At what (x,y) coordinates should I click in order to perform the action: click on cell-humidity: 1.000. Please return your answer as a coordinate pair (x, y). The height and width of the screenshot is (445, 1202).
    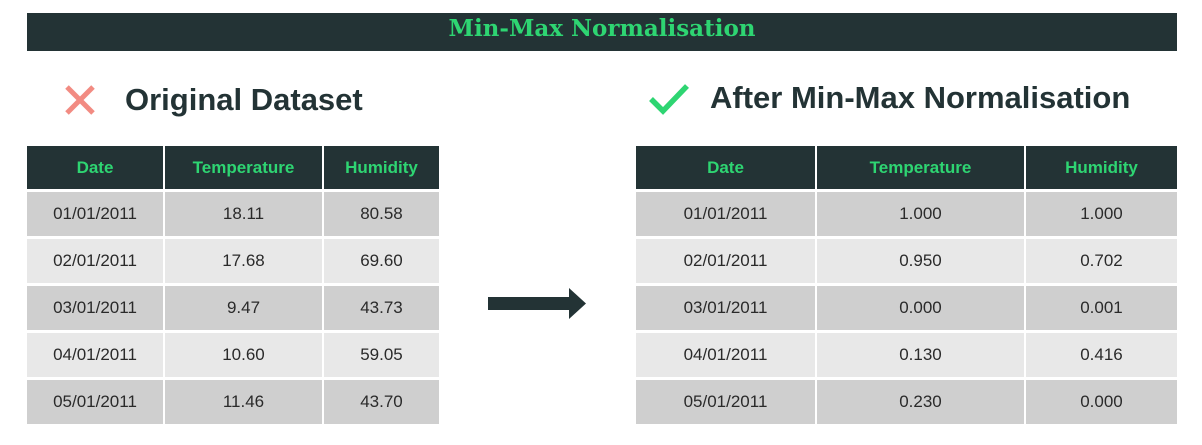
    Looking at the image, I should click on (1101, 214).